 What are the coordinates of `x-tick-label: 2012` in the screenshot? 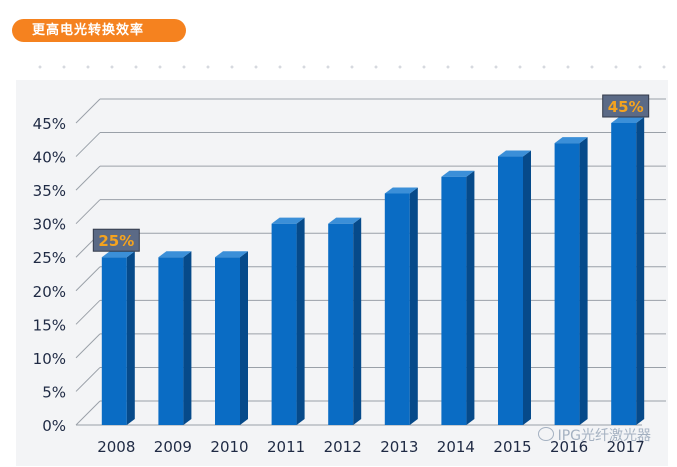 It's located at (343, 447).